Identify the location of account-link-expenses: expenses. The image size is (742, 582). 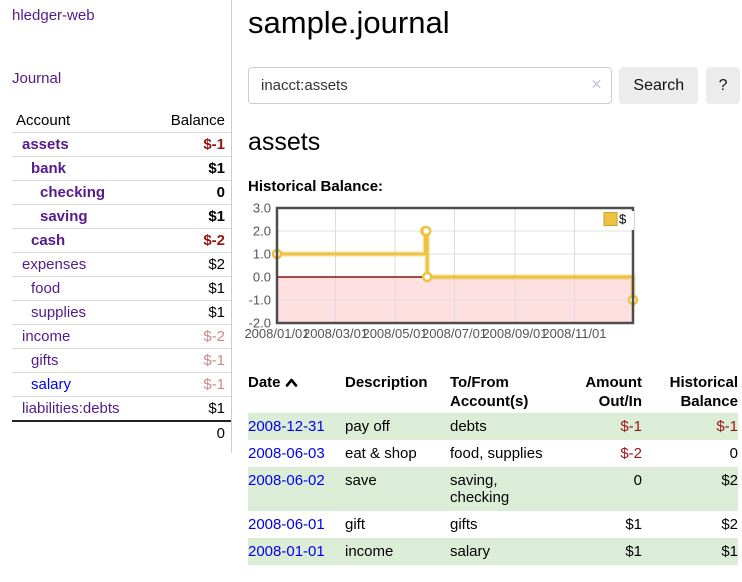
(54, 264).